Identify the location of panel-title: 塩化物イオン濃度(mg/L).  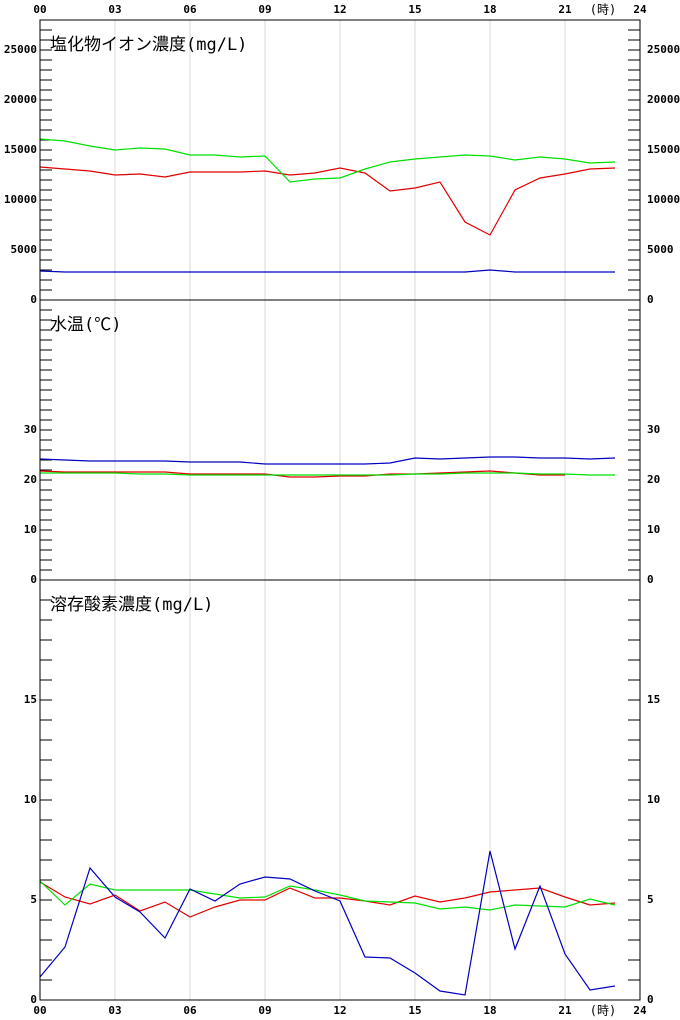
(148, 45).